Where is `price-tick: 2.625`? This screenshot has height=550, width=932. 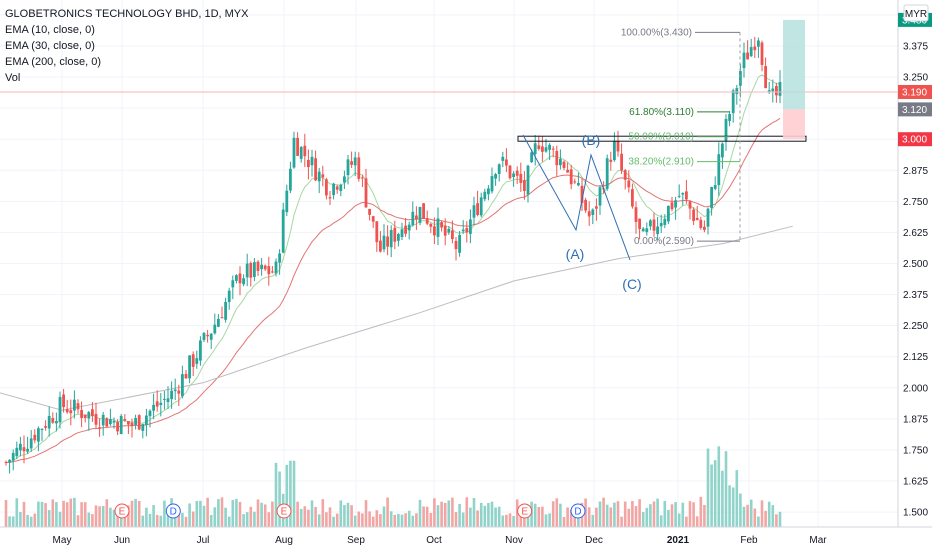
price-tick: 2.625 is located at coordinates (915, 233).